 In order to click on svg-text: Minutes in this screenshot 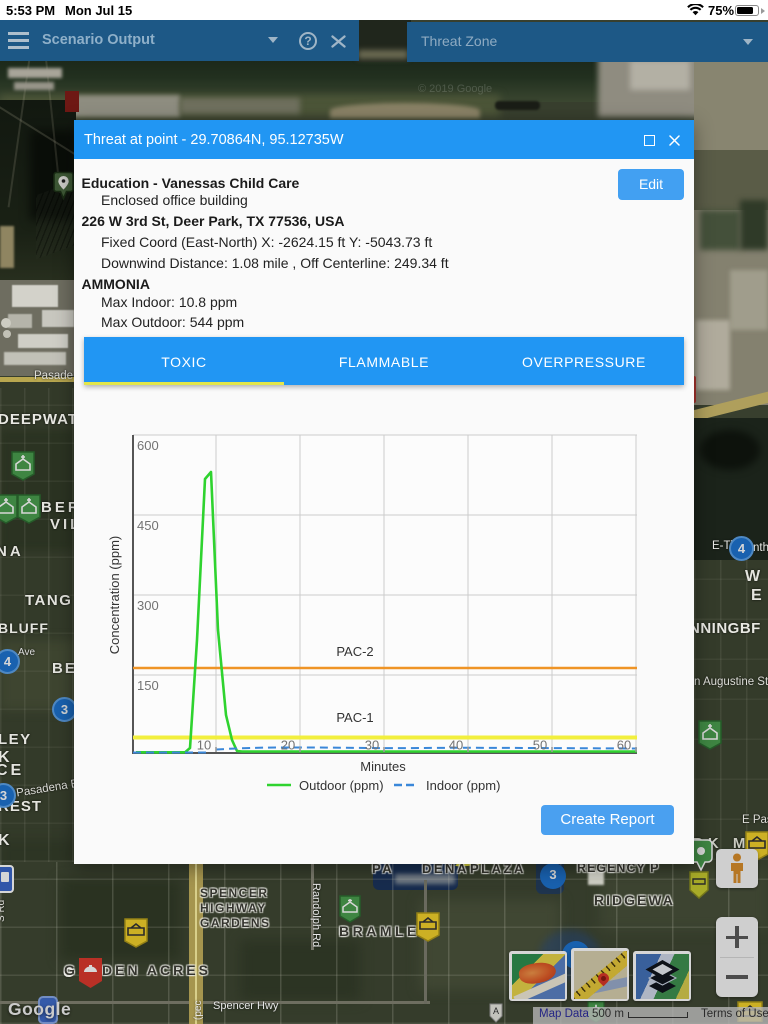, I will do `click(383, 766)`.